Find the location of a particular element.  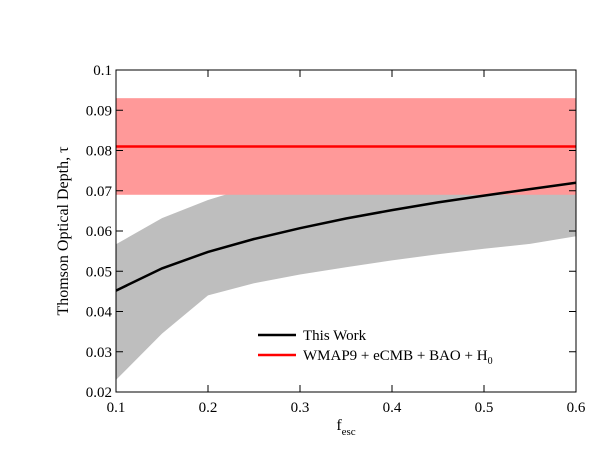

x-tick-label: 0.6 is located at coordinates (576, 408).